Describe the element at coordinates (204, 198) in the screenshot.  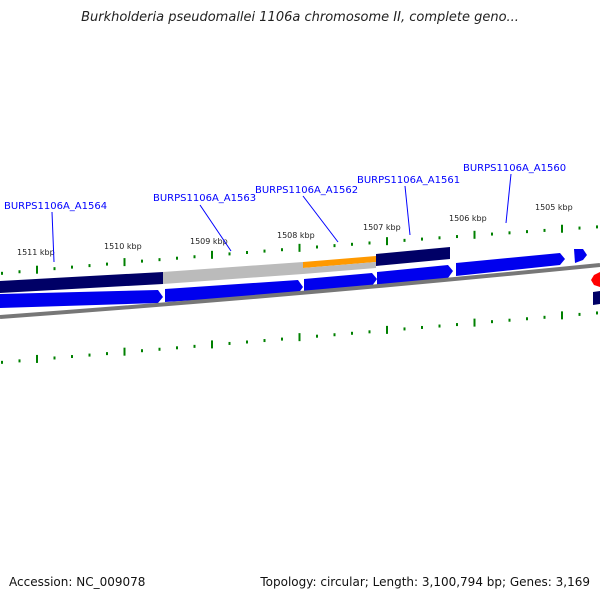
I see `gene-label: BURPS1106A_A1563` at that location.